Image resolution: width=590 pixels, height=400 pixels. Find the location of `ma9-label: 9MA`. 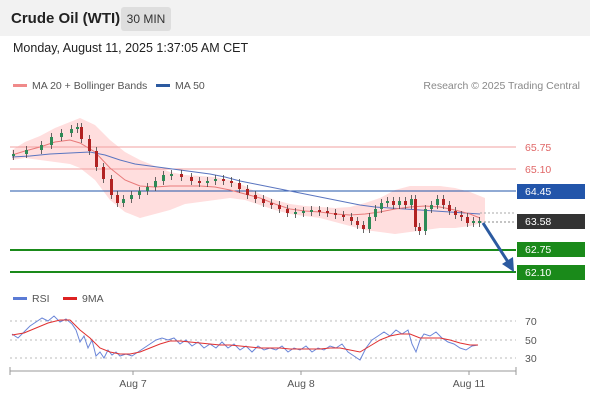

ma9-label: 9MA is located at coordinates (93, 299).